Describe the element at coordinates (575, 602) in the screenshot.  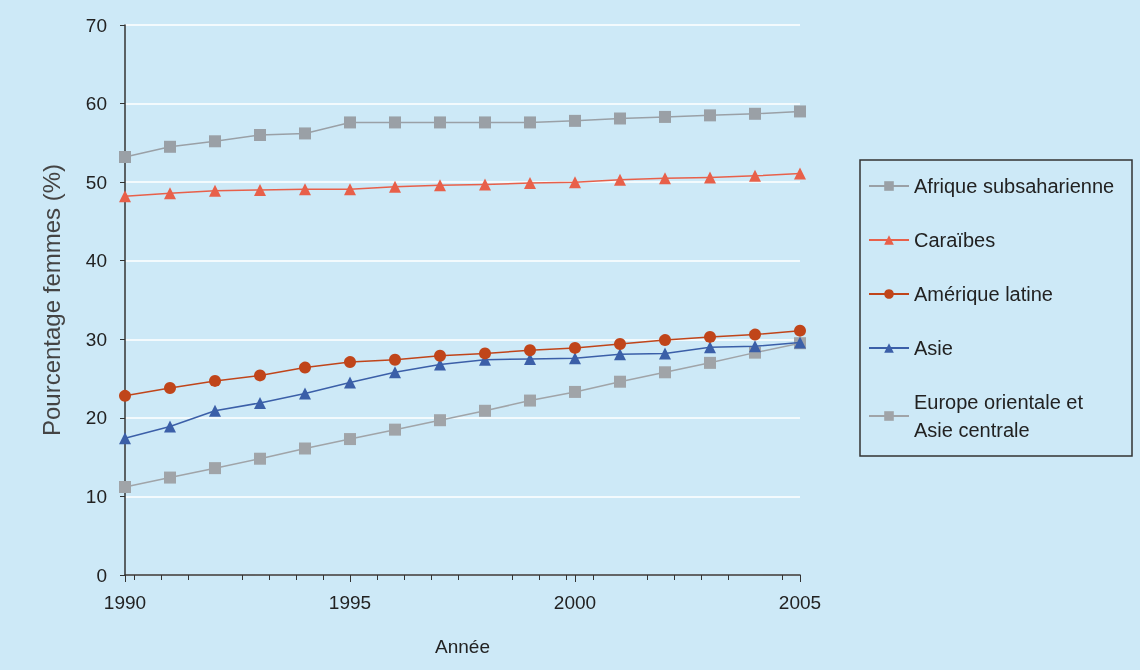
I see `x-tick-label: 2000` at that location.